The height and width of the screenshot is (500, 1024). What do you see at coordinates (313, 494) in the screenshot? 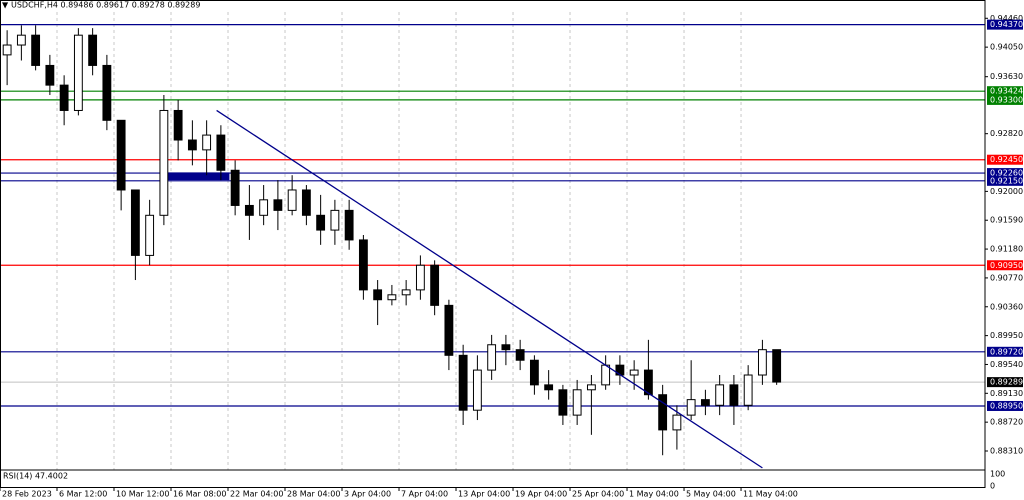
I see `x-tick-label: 28 Mar 04:00` at bounding box center [313, 494].